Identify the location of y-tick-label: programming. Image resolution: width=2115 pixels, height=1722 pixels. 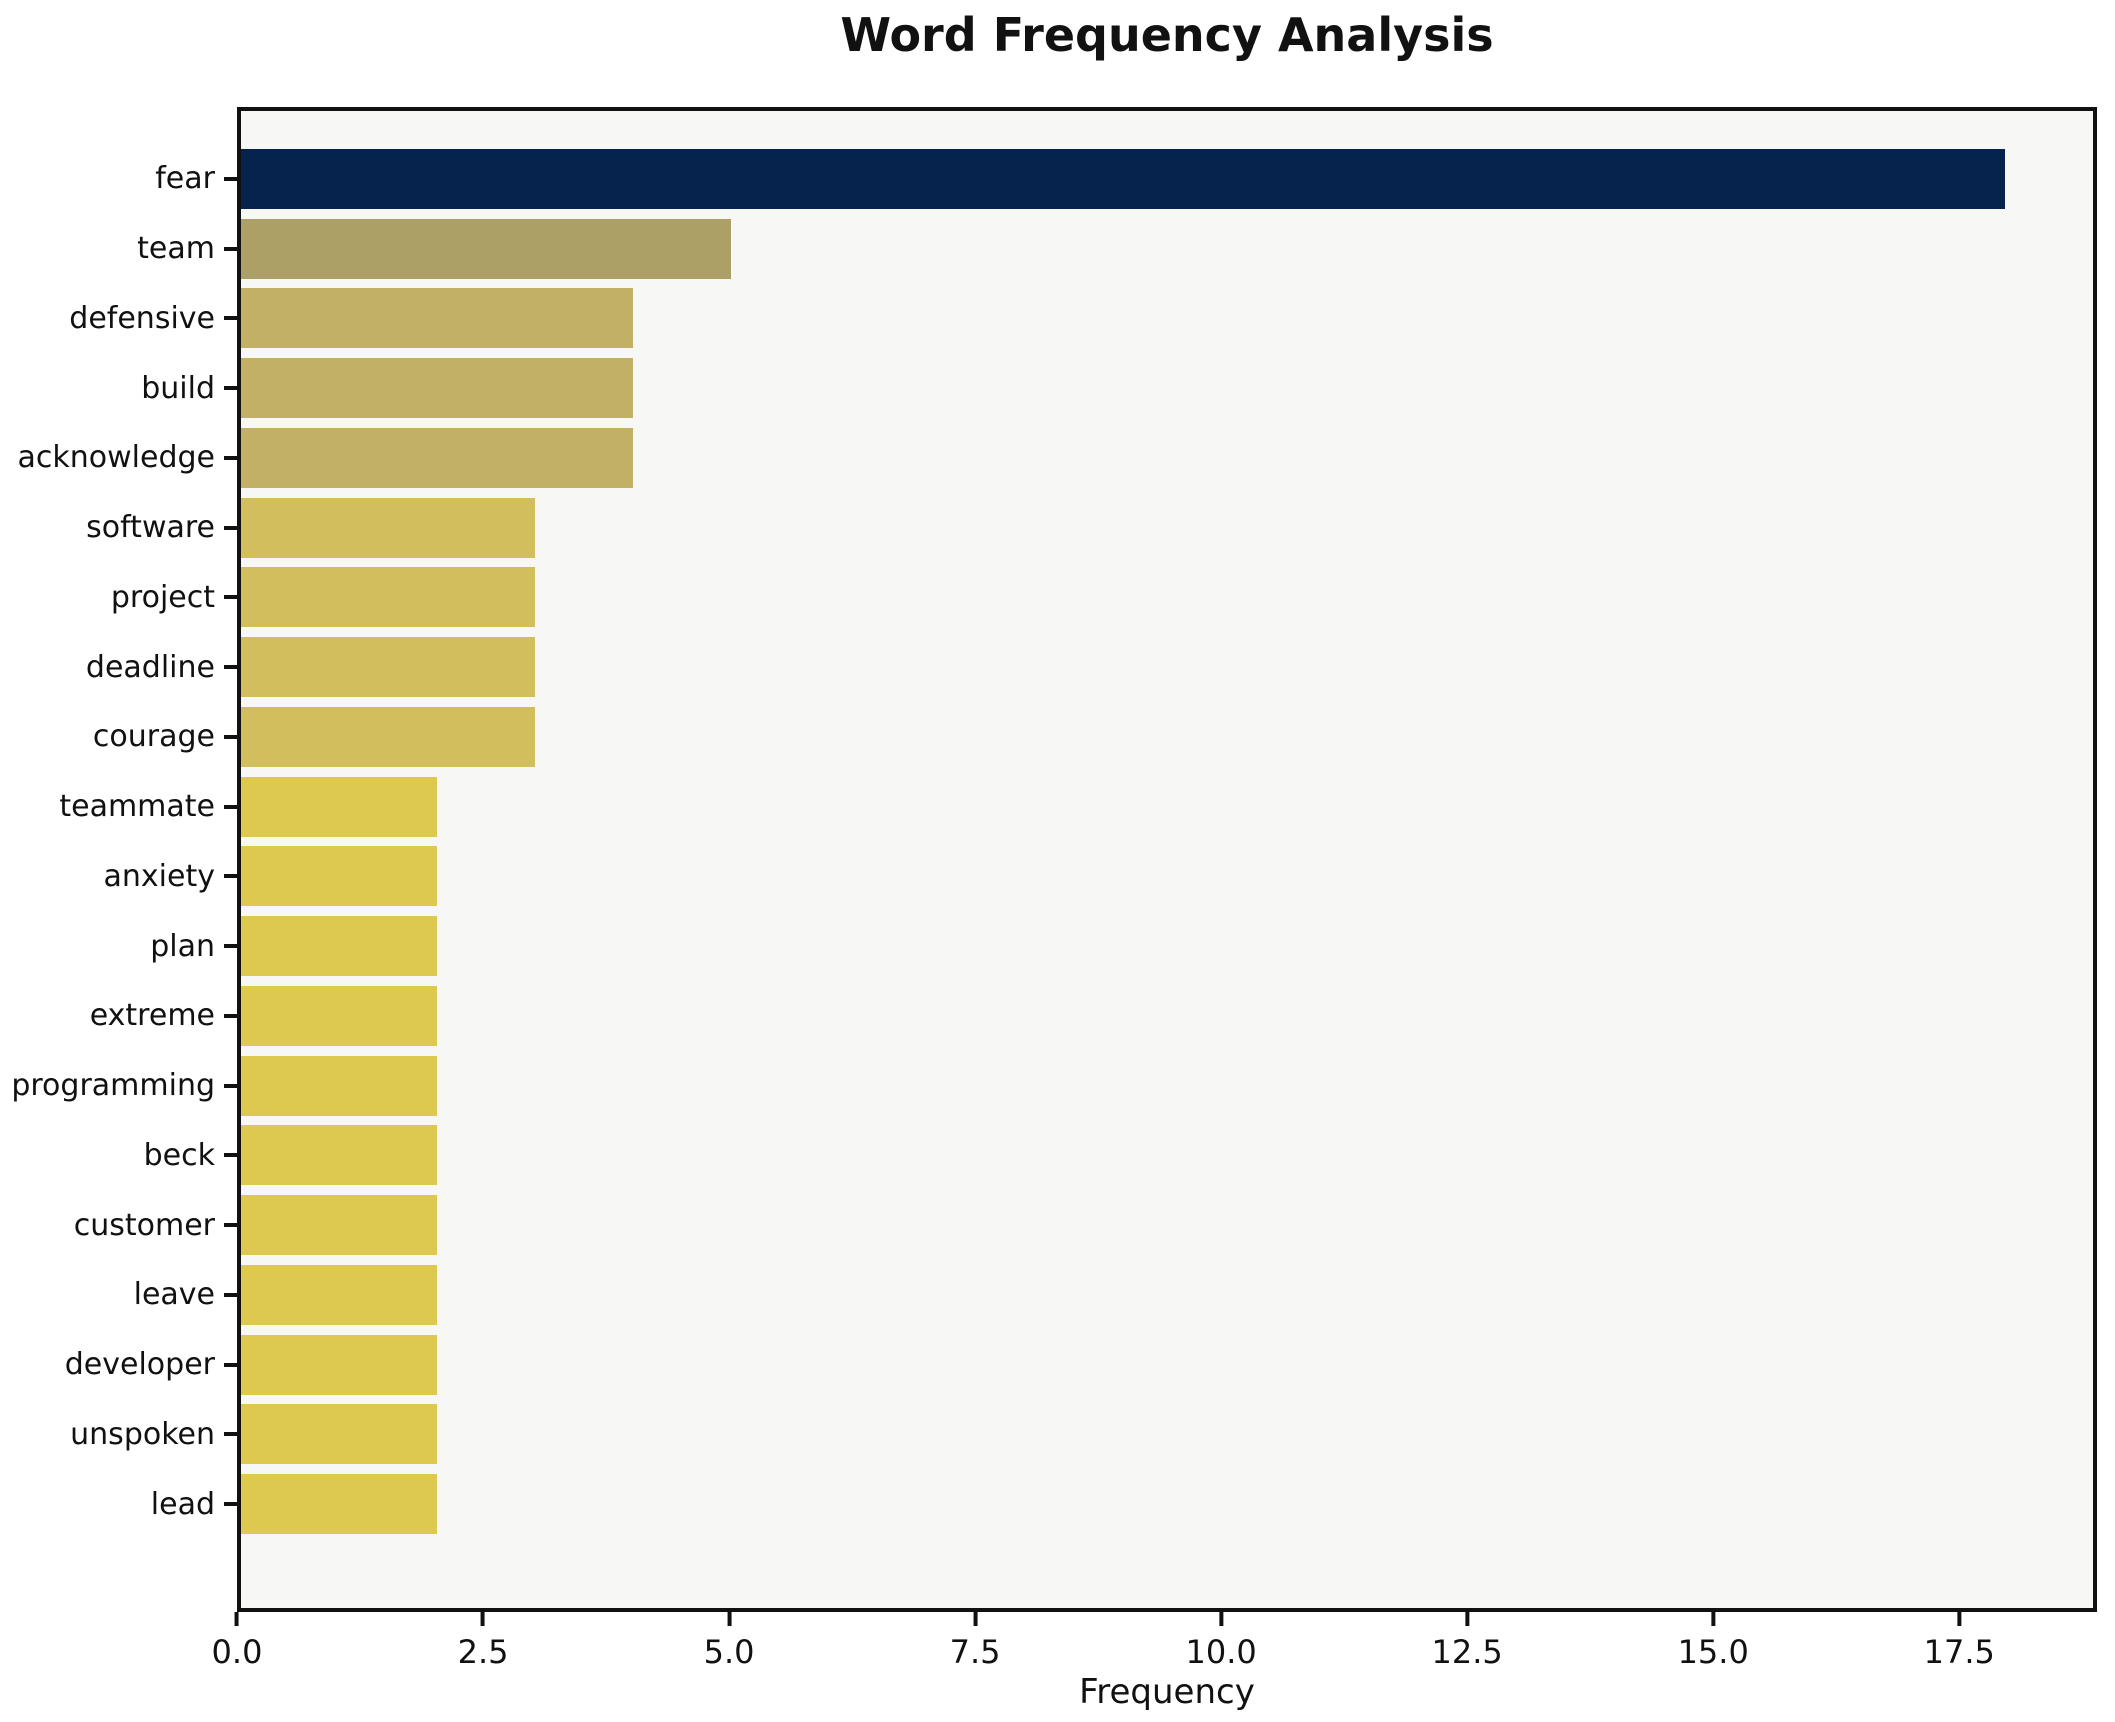
(113, 1086).